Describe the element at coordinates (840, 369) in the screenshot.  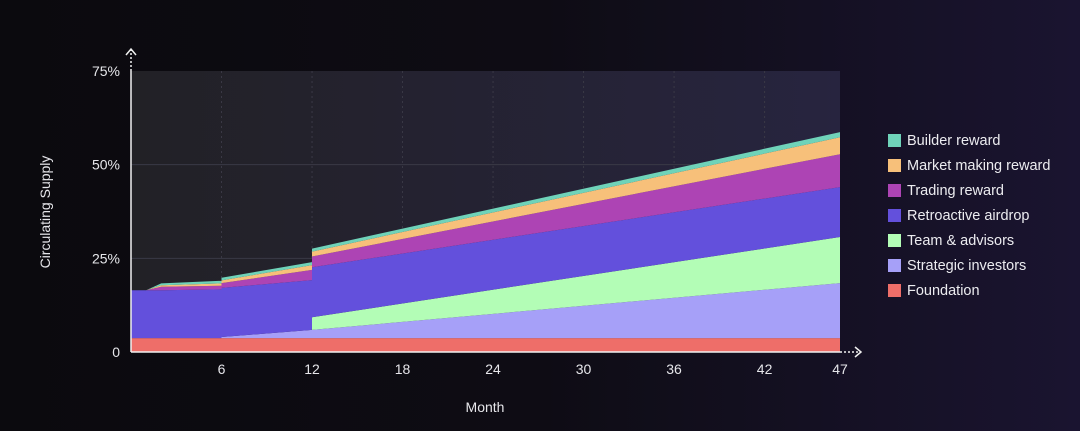
I see `x-tick-label: 47` at that location.